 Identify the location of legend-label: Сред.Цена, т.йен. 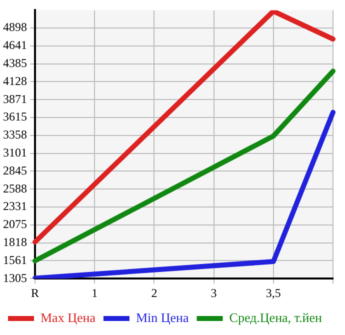
(275, 317).